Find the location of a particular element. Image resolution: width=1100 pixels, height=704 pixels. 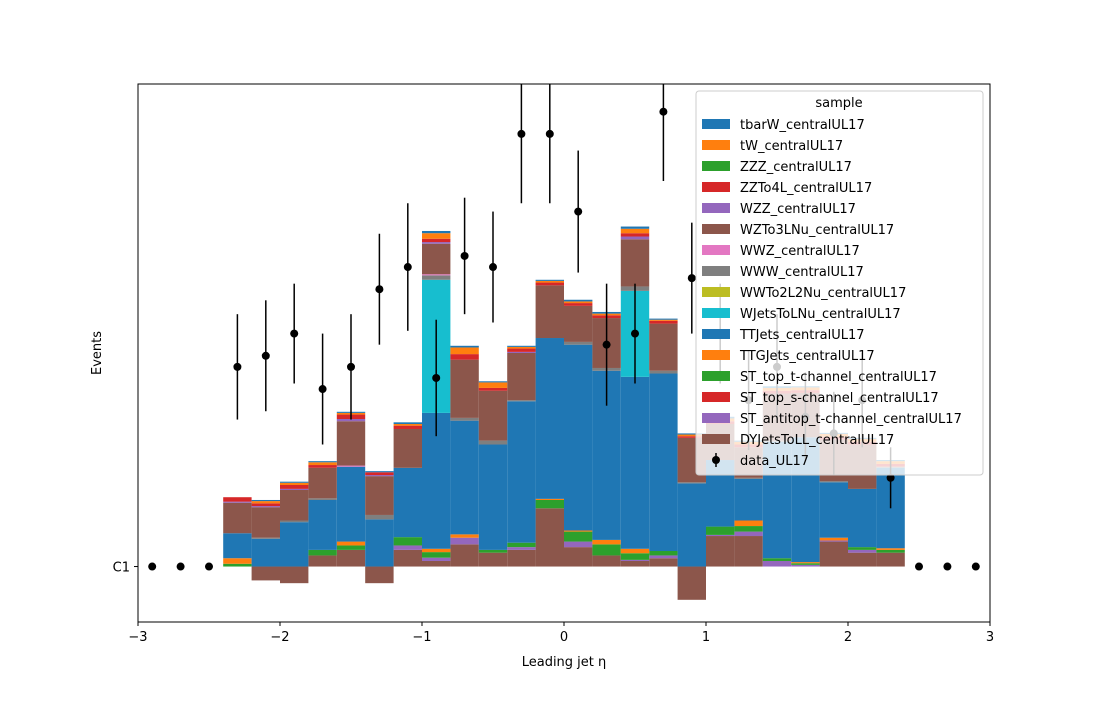

legend-swatch-wwto2l2nu-centralul17 is located at coordinates (716, 292).